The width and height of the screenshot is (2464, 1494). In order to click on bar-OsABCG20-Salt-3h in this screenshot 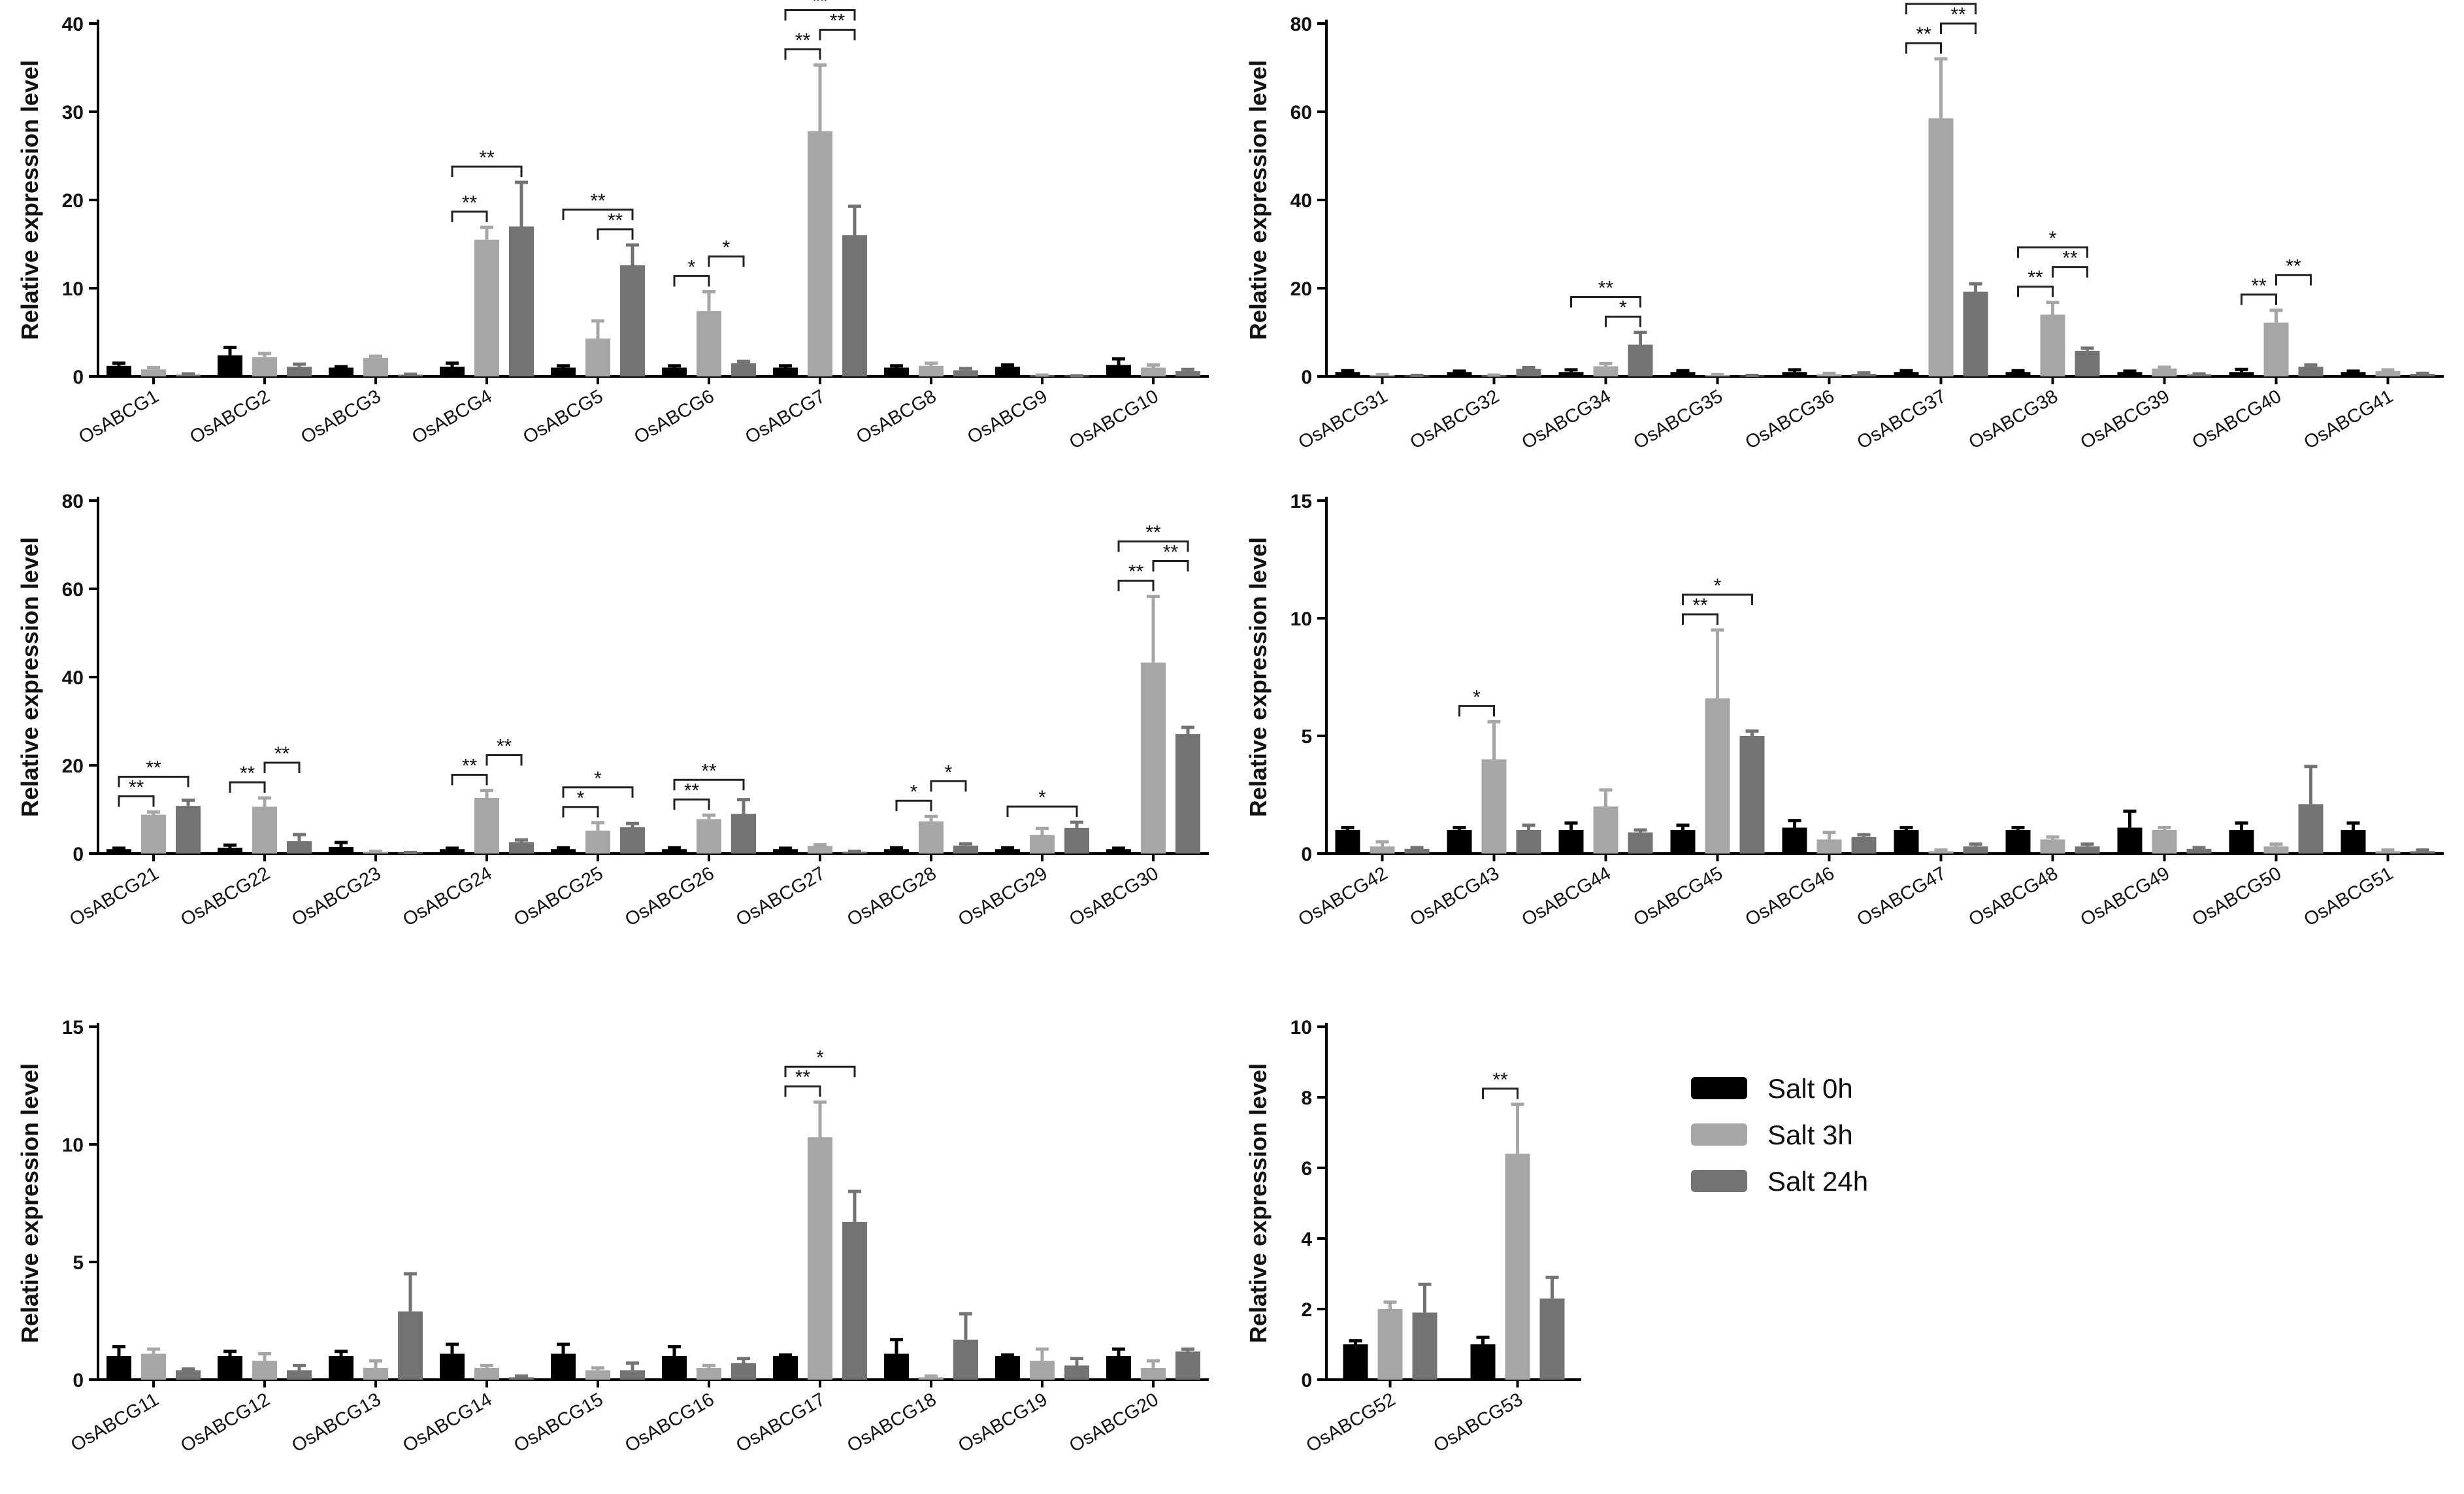, I will do `click(1153, 1374)`.